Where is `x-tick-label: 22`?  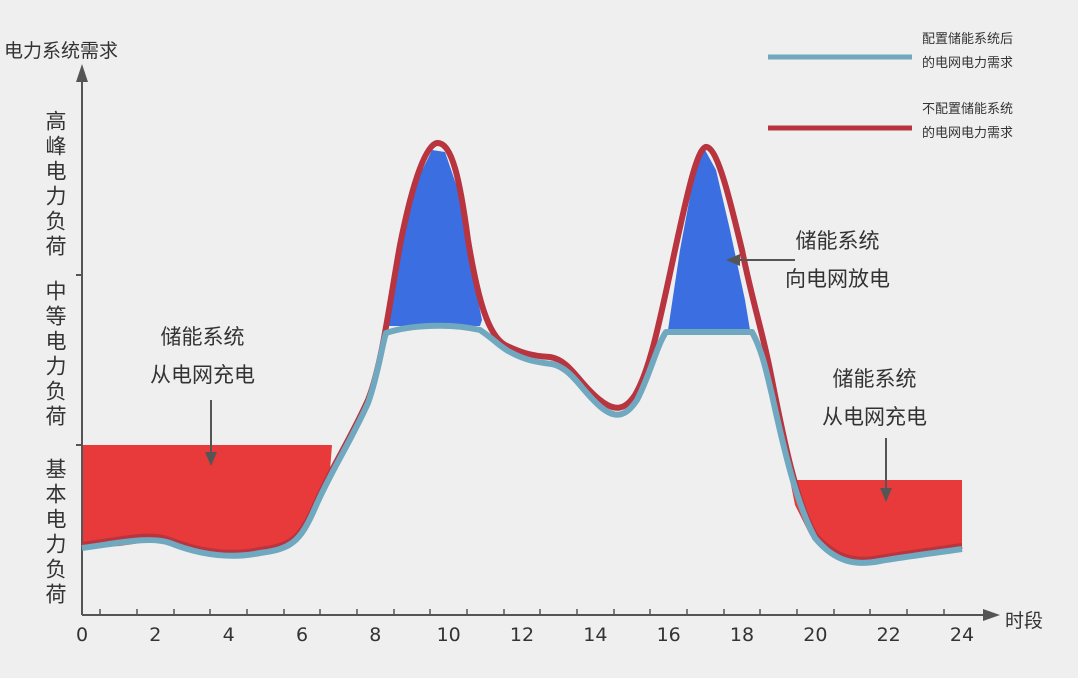 x-tick-label: 22 is located at coordinates (888, 635).